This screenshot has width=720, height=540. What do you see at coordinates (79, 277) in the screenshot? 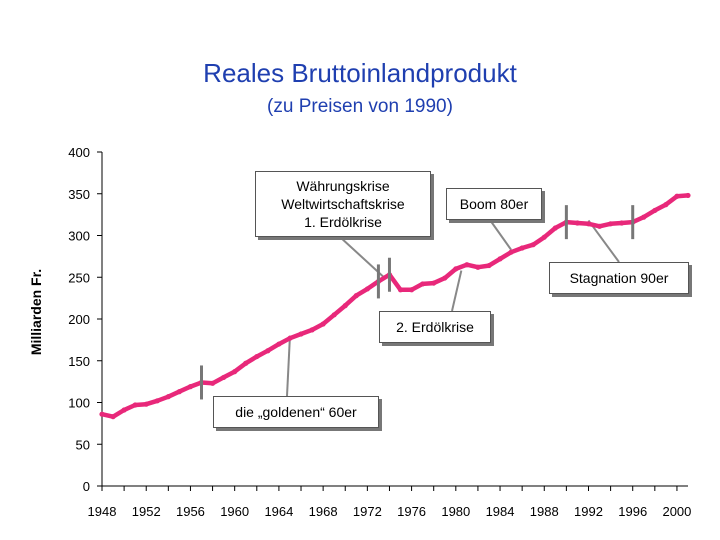
I see `y-tick-label: 250` at bounding box center [79, 277].